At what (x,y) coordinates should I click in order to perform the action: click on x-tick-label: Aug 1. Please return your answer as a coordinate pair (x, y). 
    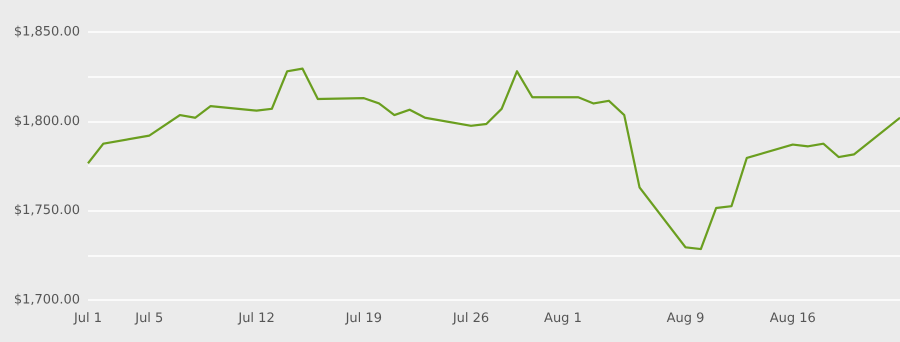
    Looking at the image, I should click on (563, 318).